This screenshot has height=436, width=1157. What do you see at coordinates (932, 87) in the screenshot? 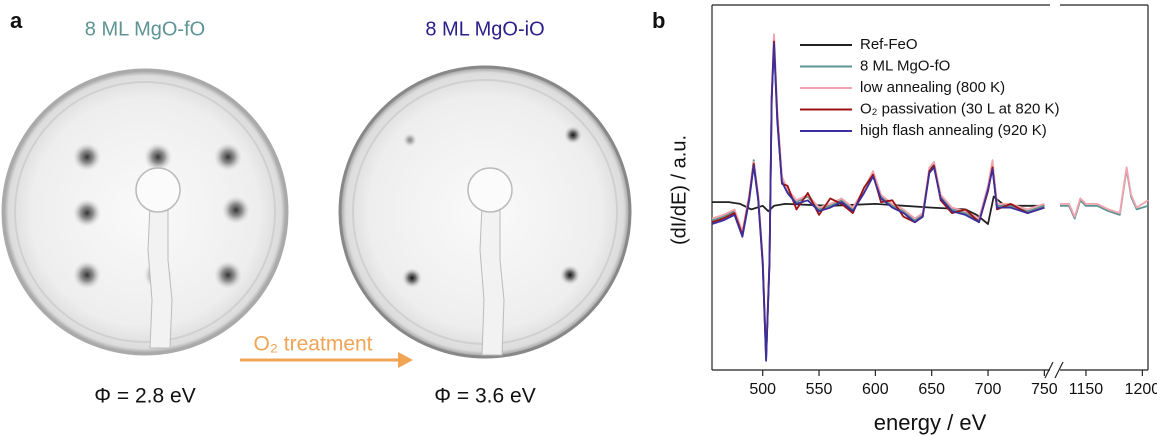
I see `legend-label: low annealing (800 K)` at bounding box center [932, 87].